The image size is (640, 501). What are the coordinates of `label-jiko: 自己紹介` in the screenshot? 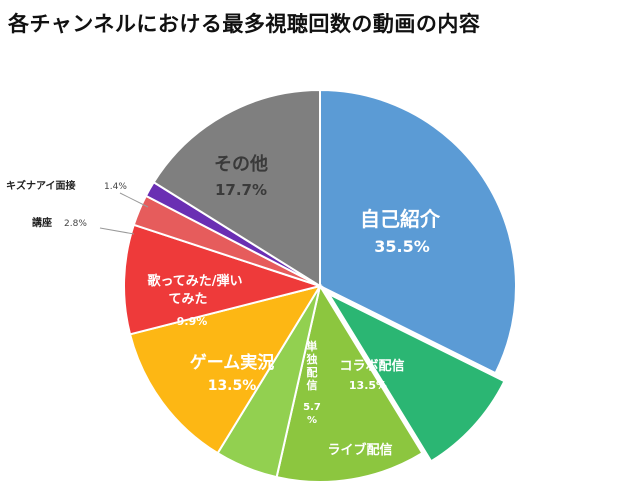 It's located at (400, 219).